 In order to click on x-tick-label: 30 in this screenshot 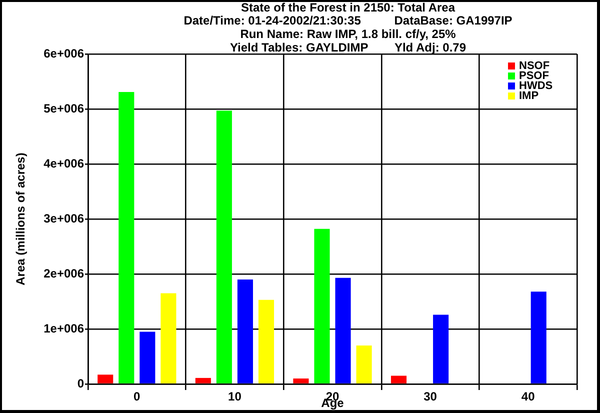, I will do `click(431, 397)`.